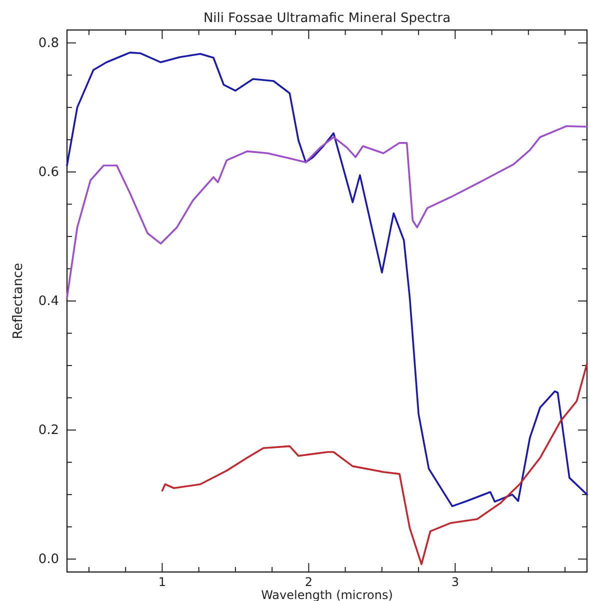  I want to click on y-tick-label: 0.8, so click(48, 43).